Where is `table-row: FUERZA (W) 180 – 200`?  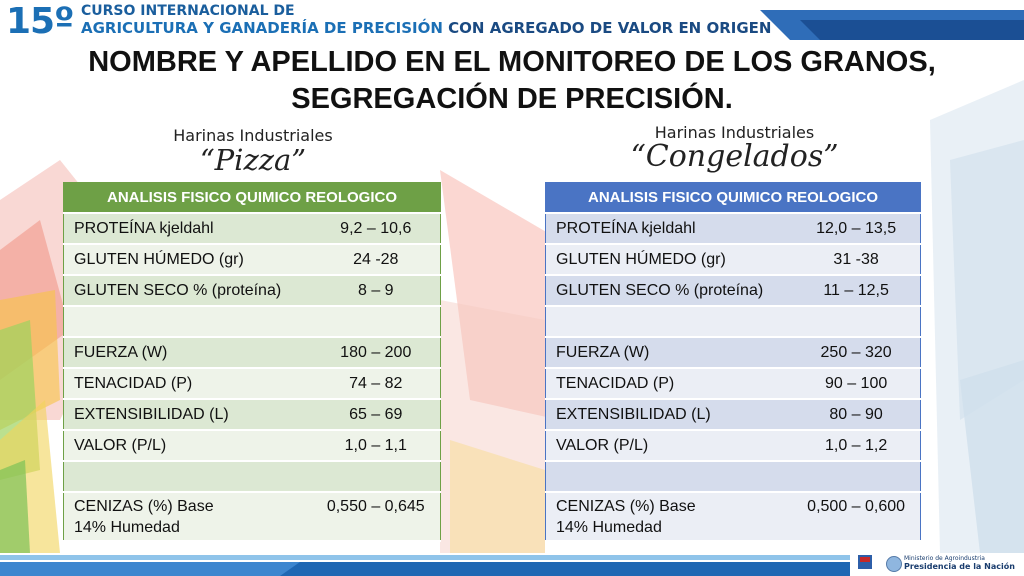 table-row: FUERZA (W) 180 – 200 is located at coordinates (252, 353).